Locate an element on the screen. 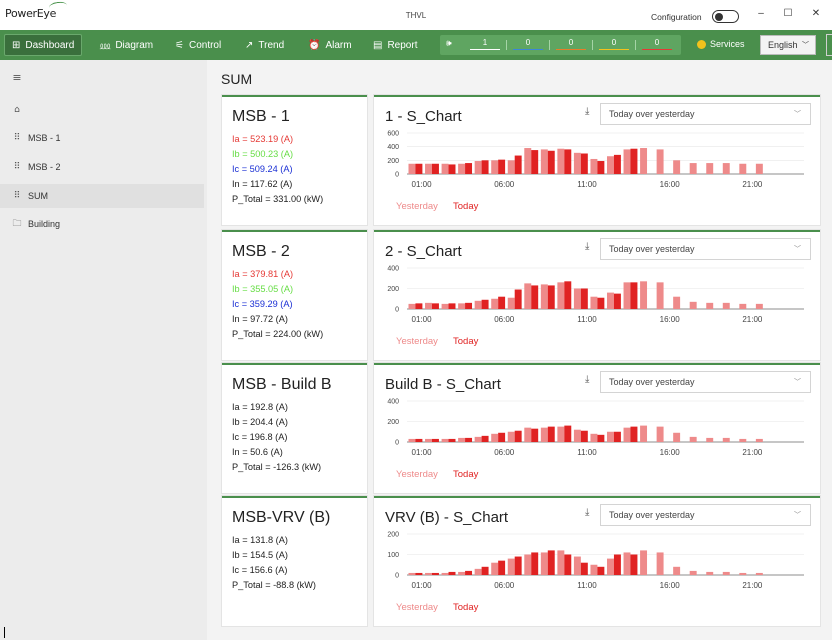  nav-report-button: ▤ Report is located at coordinates (395, 45).